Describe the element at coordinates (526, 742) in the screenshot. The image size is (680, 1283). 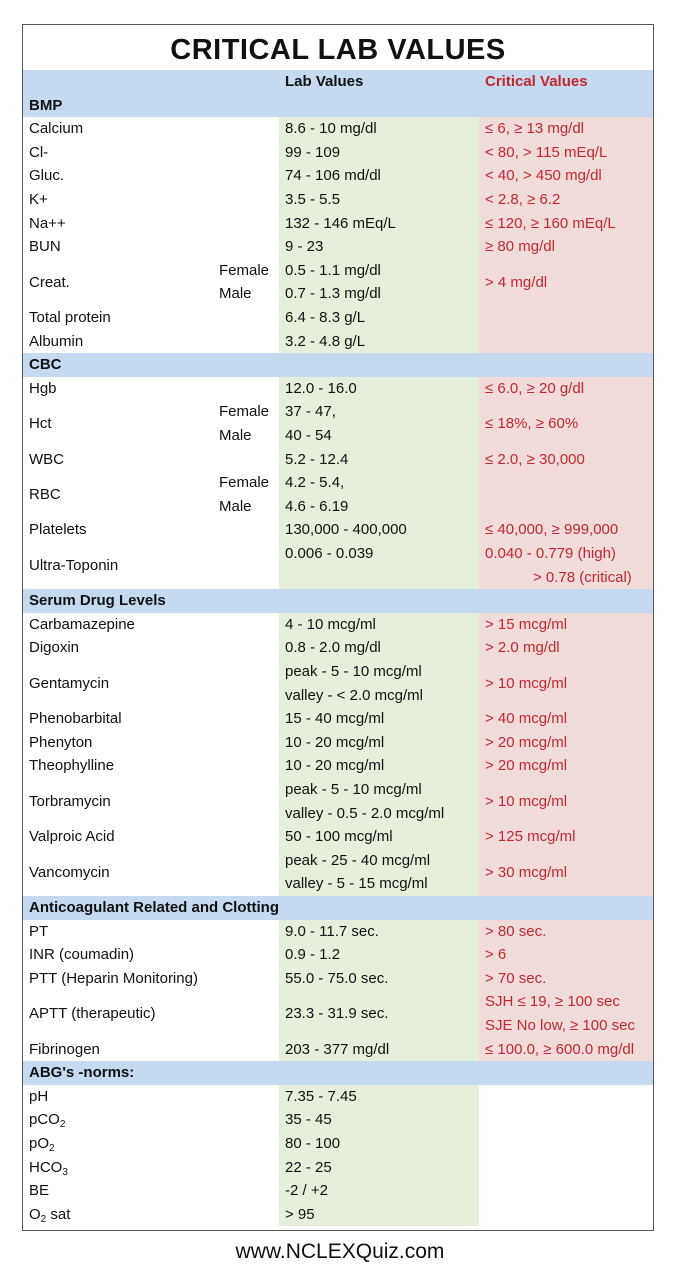
I see `critical-value: > 20 mcg/ml` at that location.